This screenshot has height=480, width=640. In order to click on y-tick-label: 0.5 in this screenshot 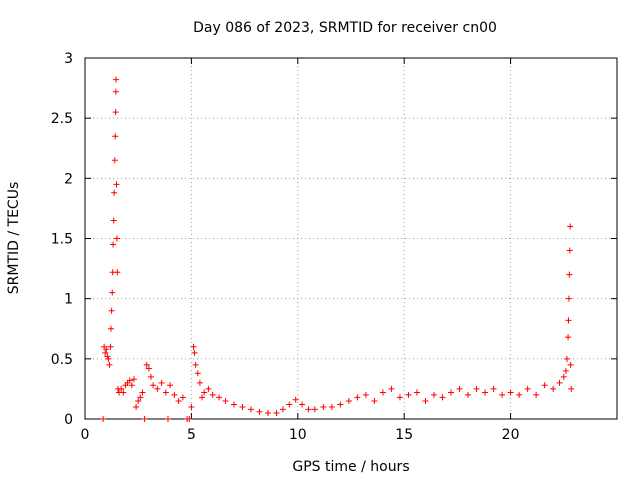, I will do `click(62, 360)`.